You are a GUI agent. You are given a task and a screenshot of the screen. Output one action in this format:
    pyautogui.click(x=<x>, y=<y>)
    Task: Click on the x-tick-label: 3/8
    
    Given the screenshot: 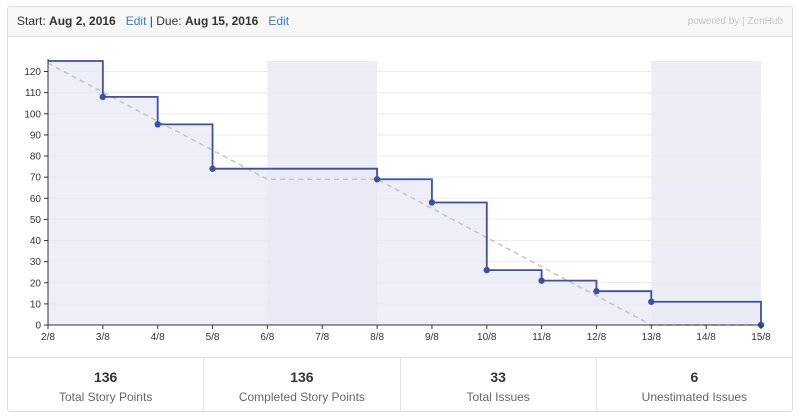 What is the action you would take?
    pyautogui.click(x=103, y=337)
    